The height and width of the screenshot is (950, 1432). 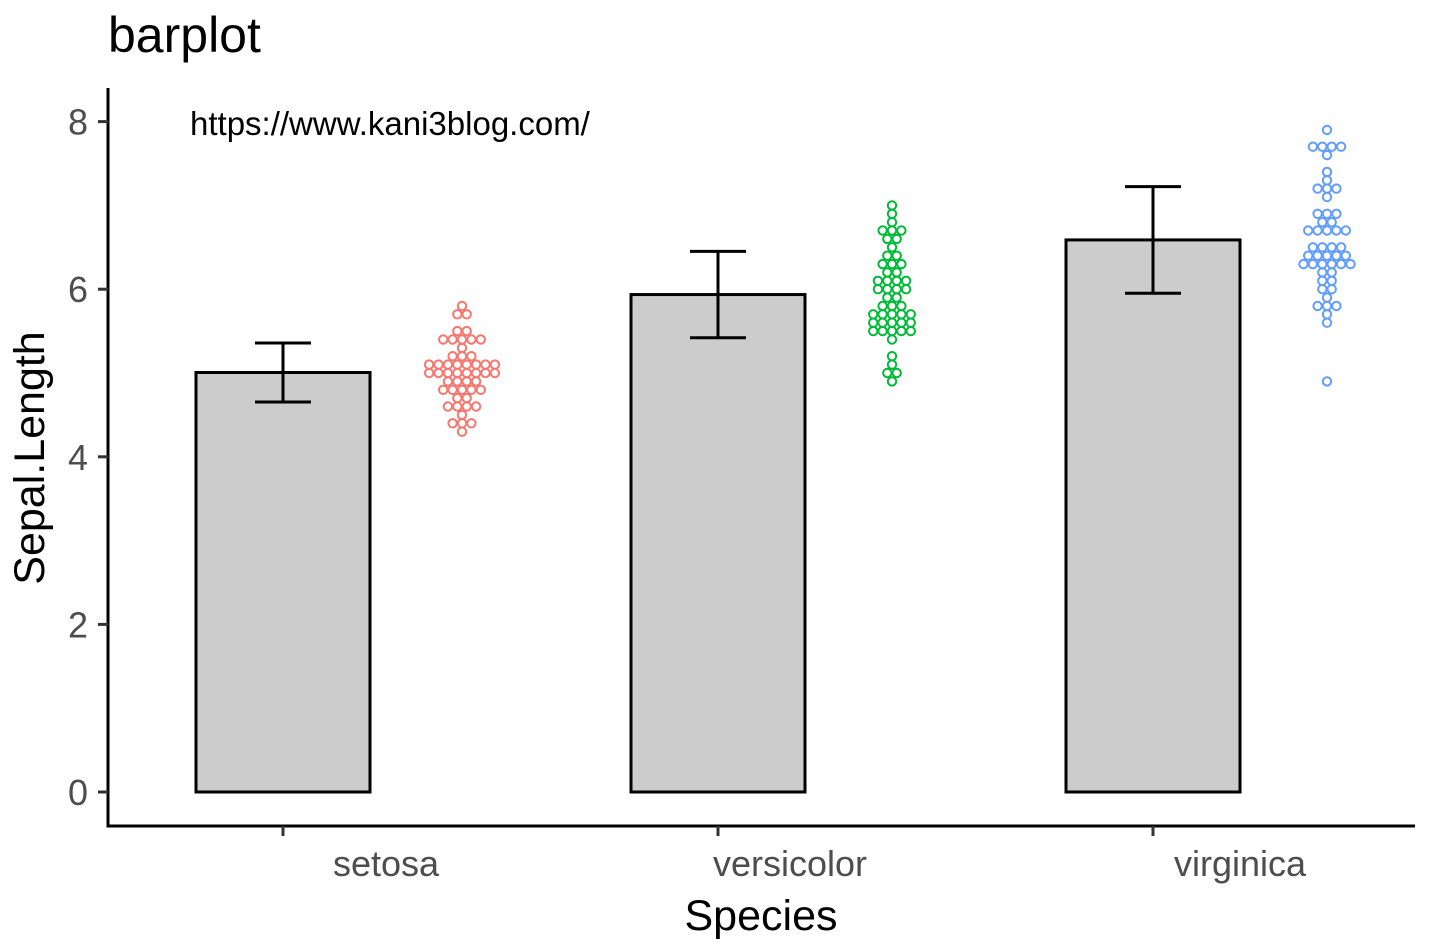 I want to click on dotplot-virginica, so click(x=1327, y=255).